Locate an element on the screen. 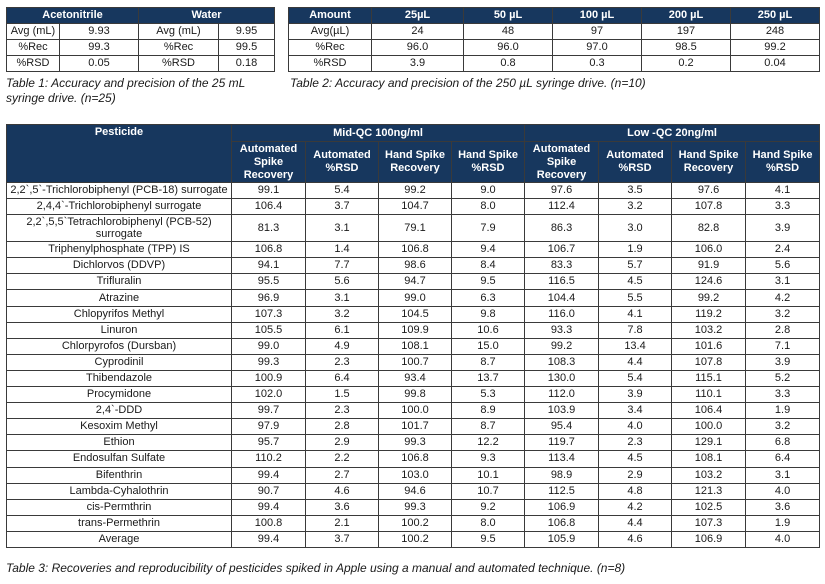 This screenshot has height=584, width=825. table-cell: 3.4 is located at coordinates (635, 411).